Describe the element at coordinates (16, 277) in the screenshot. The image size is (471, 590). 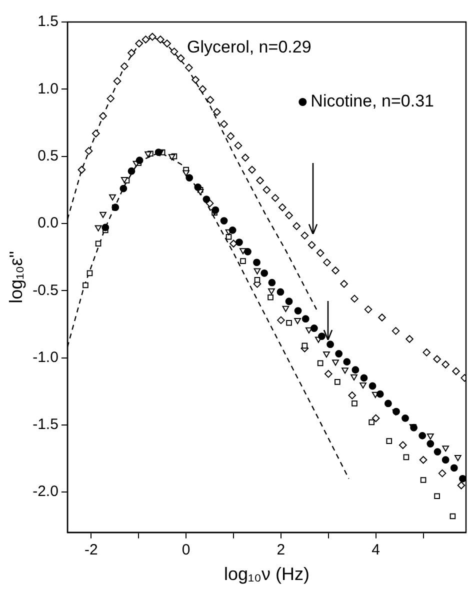
I see `y-axis-title: log₁₀ε''` at that location.